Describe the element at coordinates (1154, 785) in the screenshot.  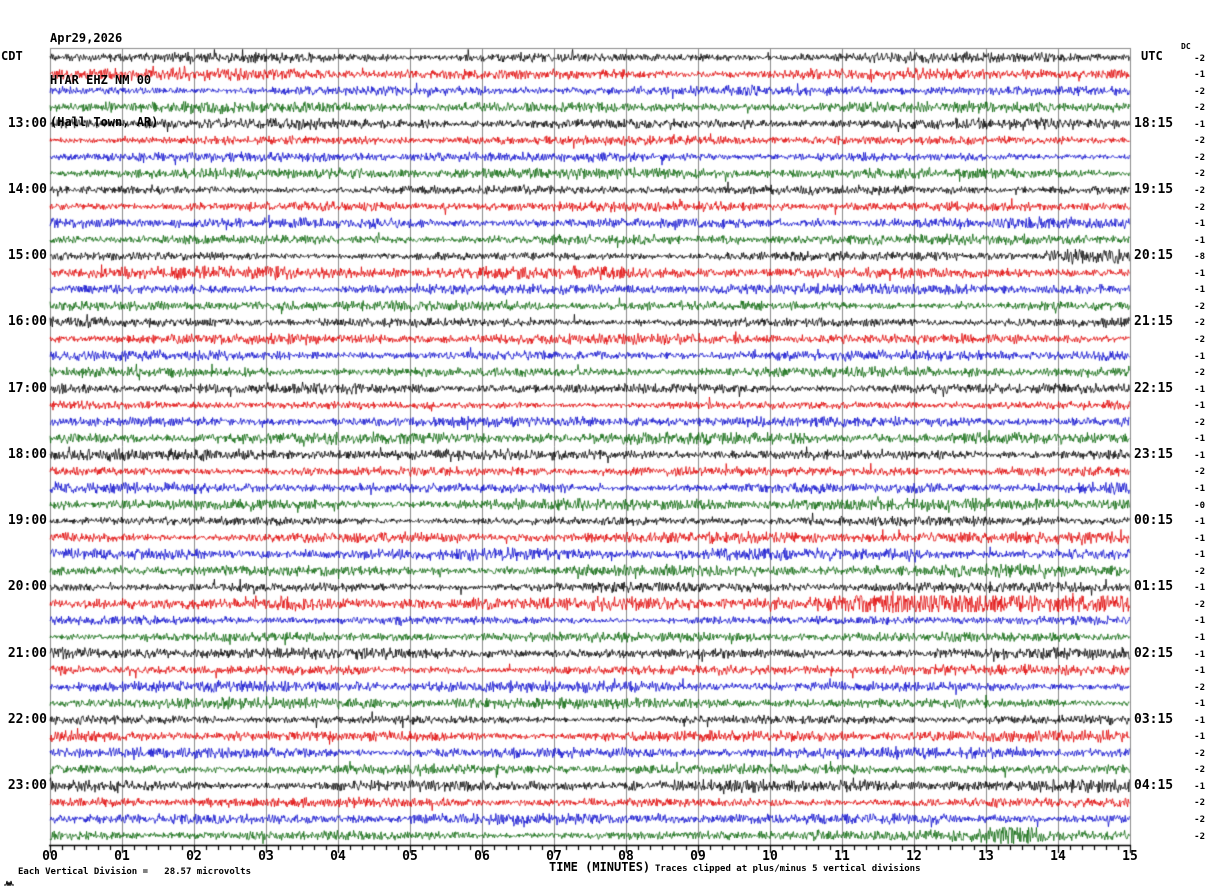
I see `right-time-label: 04:15` at that location.